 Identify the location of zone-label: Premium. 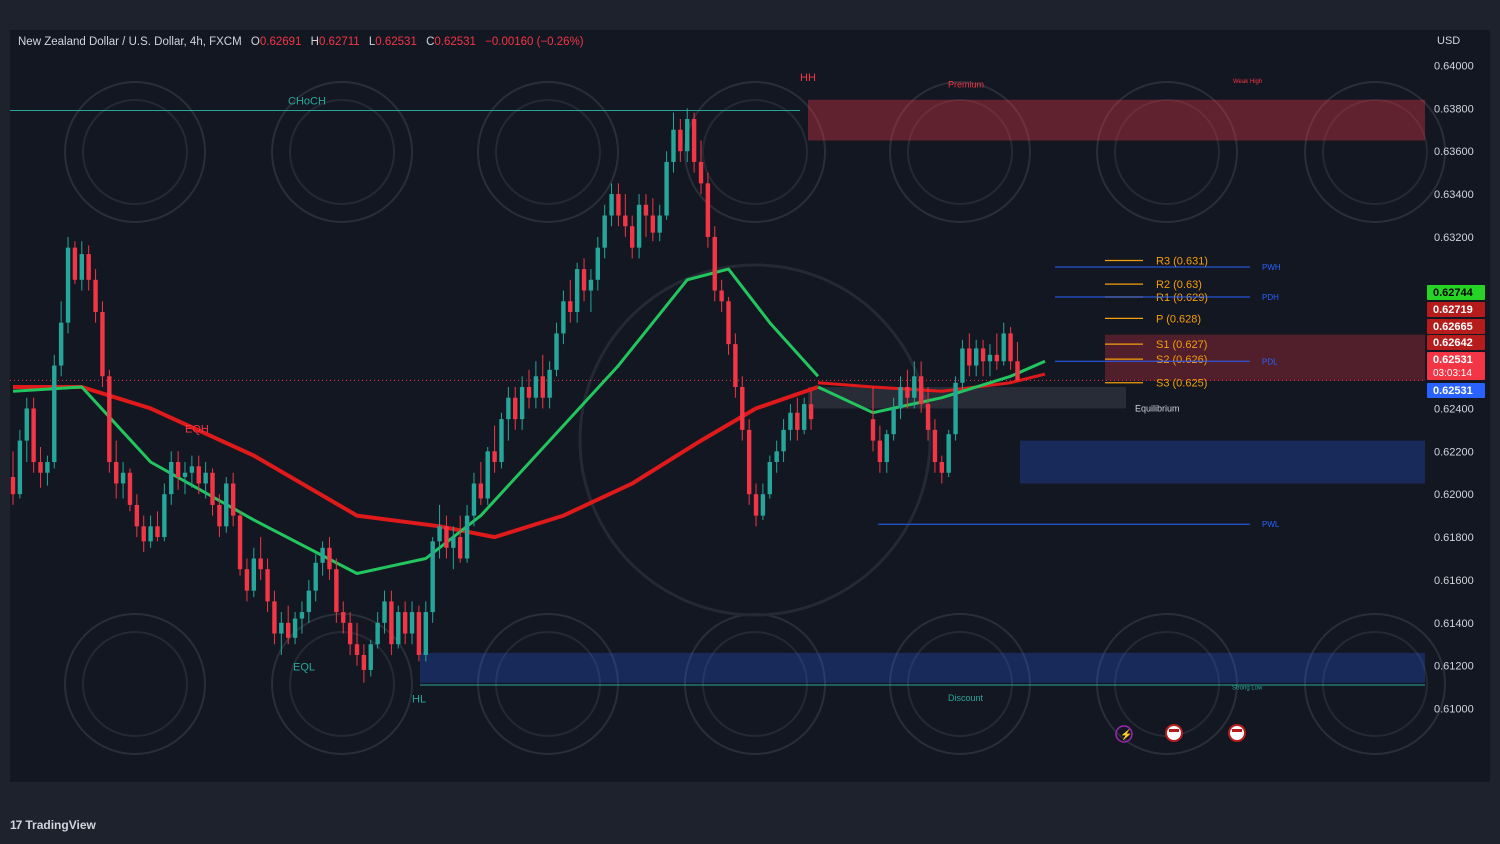
(966, 85).